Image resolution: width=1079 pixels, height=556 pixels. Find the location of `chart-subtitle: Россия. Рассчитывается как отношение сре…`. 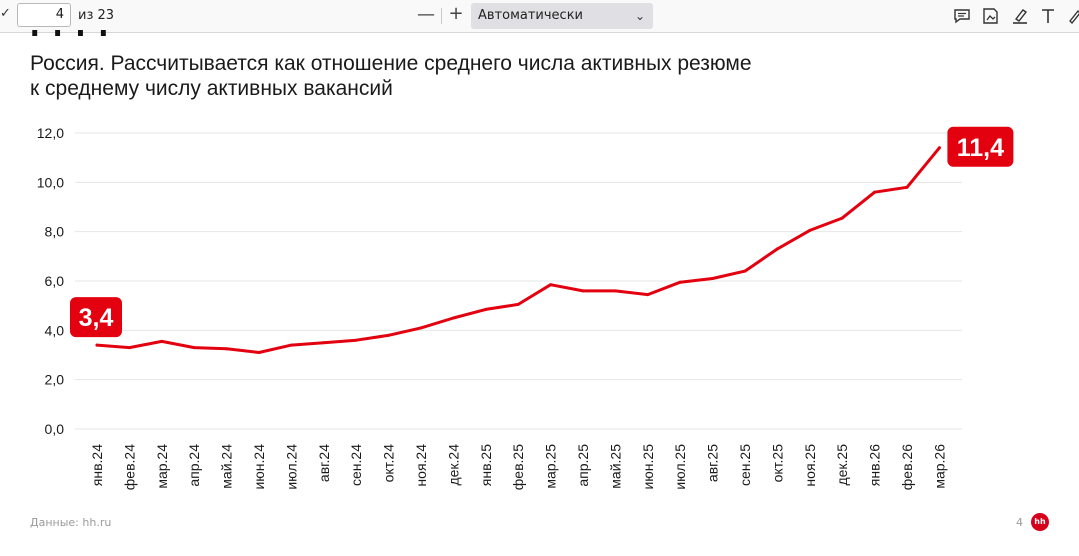

chart-subtitle: Россия. Рассчитывается как отношение сре… is located at coordinates (480, 76).